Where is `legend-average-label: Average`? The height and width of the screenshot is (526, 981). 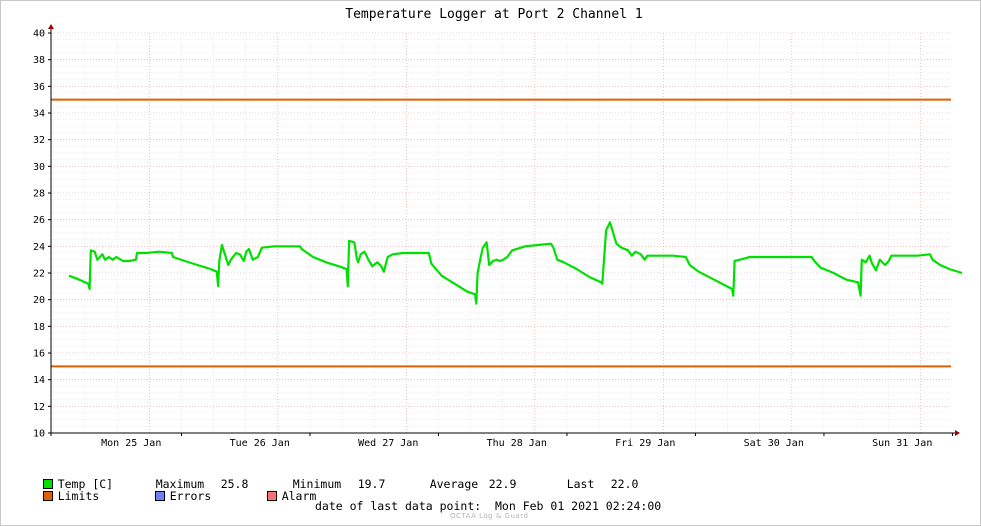 legend-average-label: Average is located at coordinates (454, 484).